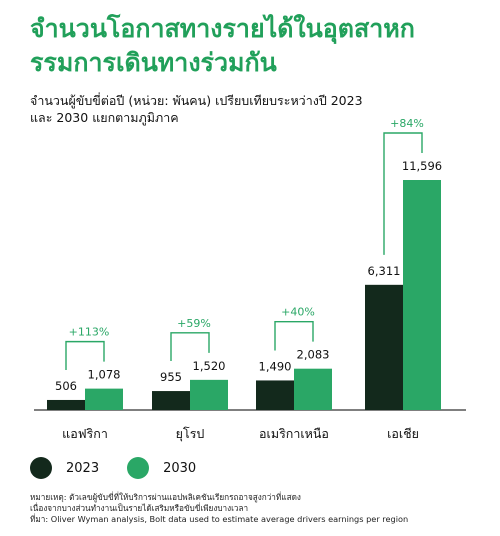  Describe the element at coordinates (384, 347) in the screenshot. I see `bar-2023-เอเชีย` at that location.